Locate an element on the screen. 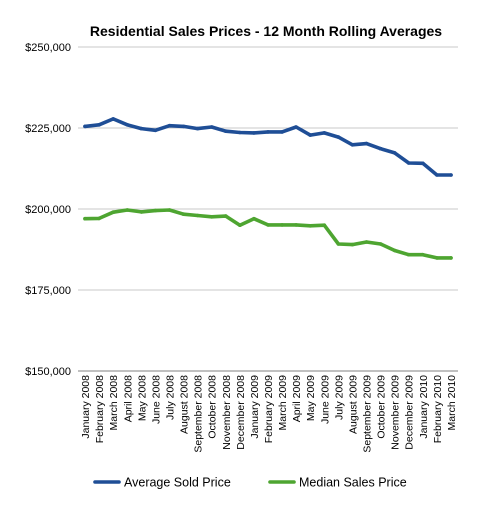 The width and height of the screenshot is (490, 507). x-tick-label: January 2009 is located at coordinates (255, 407).